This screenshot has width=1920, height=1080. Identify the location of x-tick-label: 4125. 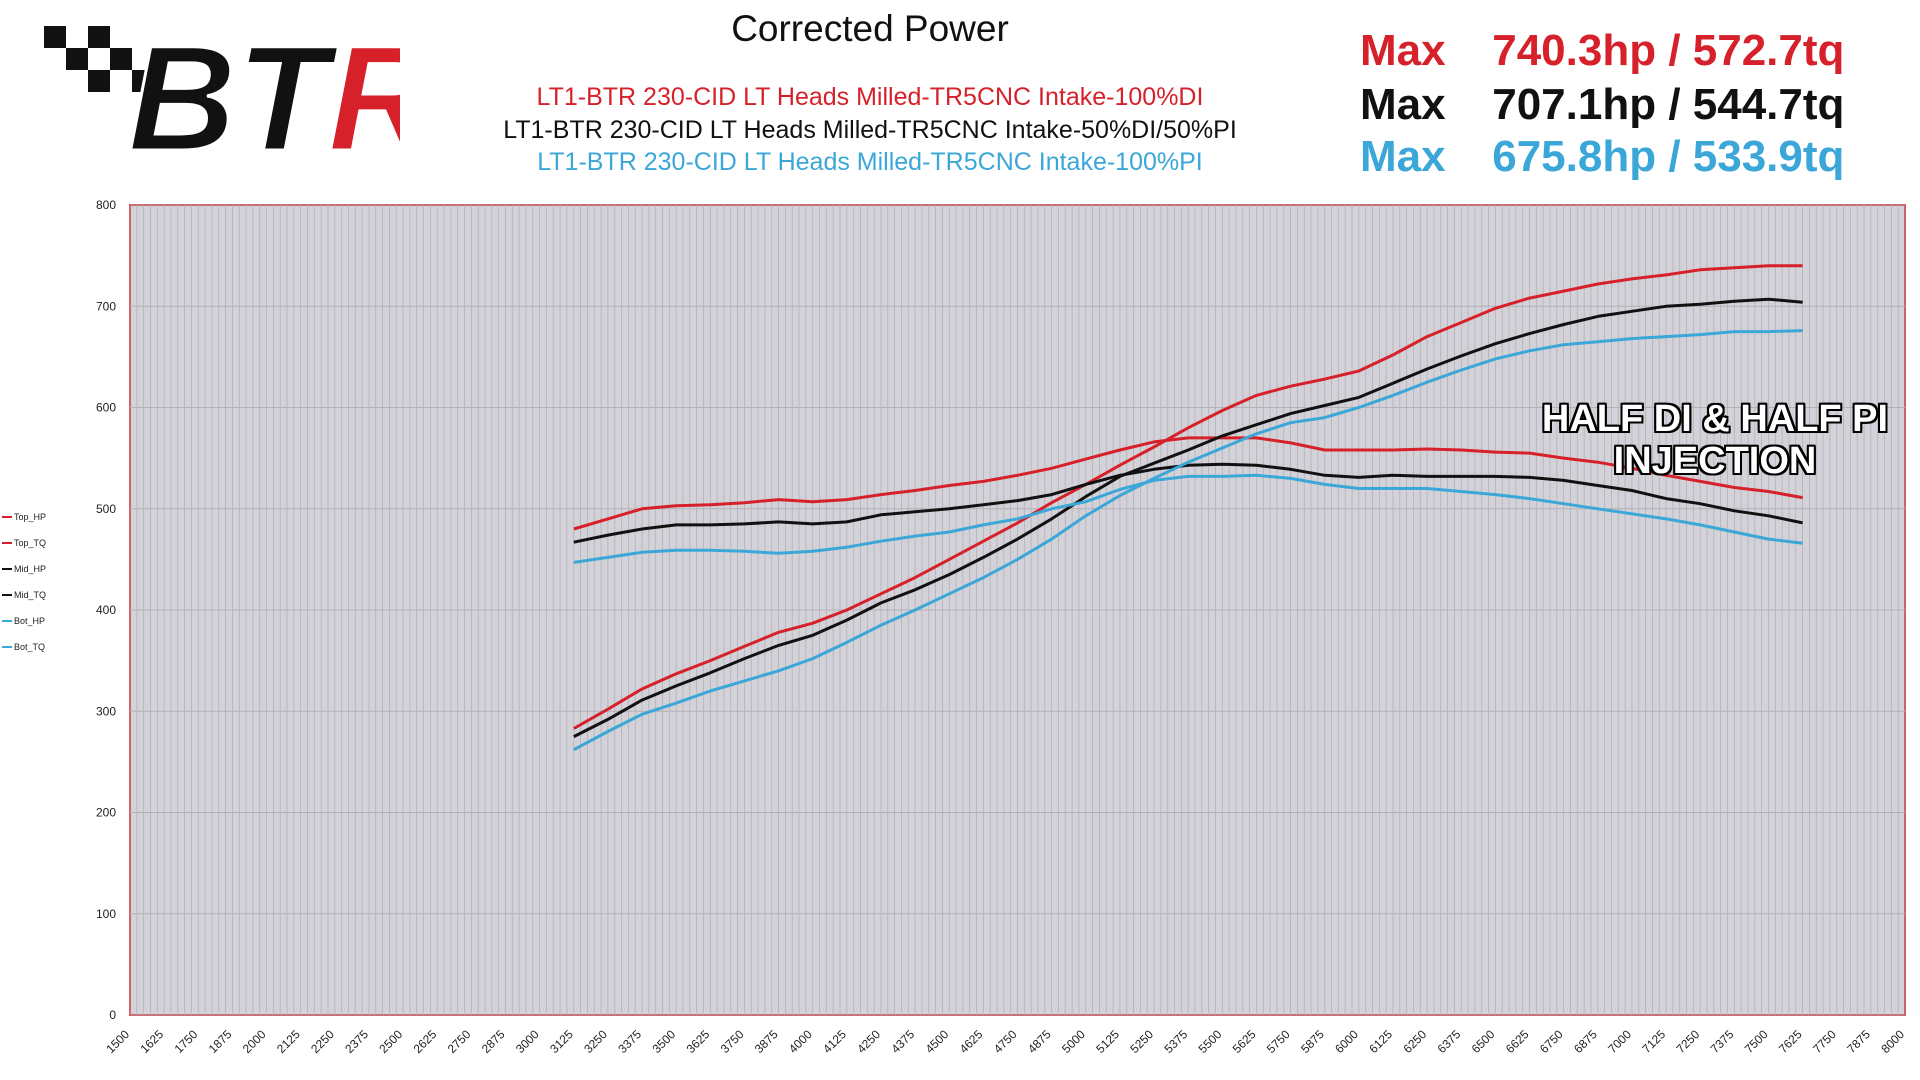
(834, 1041).